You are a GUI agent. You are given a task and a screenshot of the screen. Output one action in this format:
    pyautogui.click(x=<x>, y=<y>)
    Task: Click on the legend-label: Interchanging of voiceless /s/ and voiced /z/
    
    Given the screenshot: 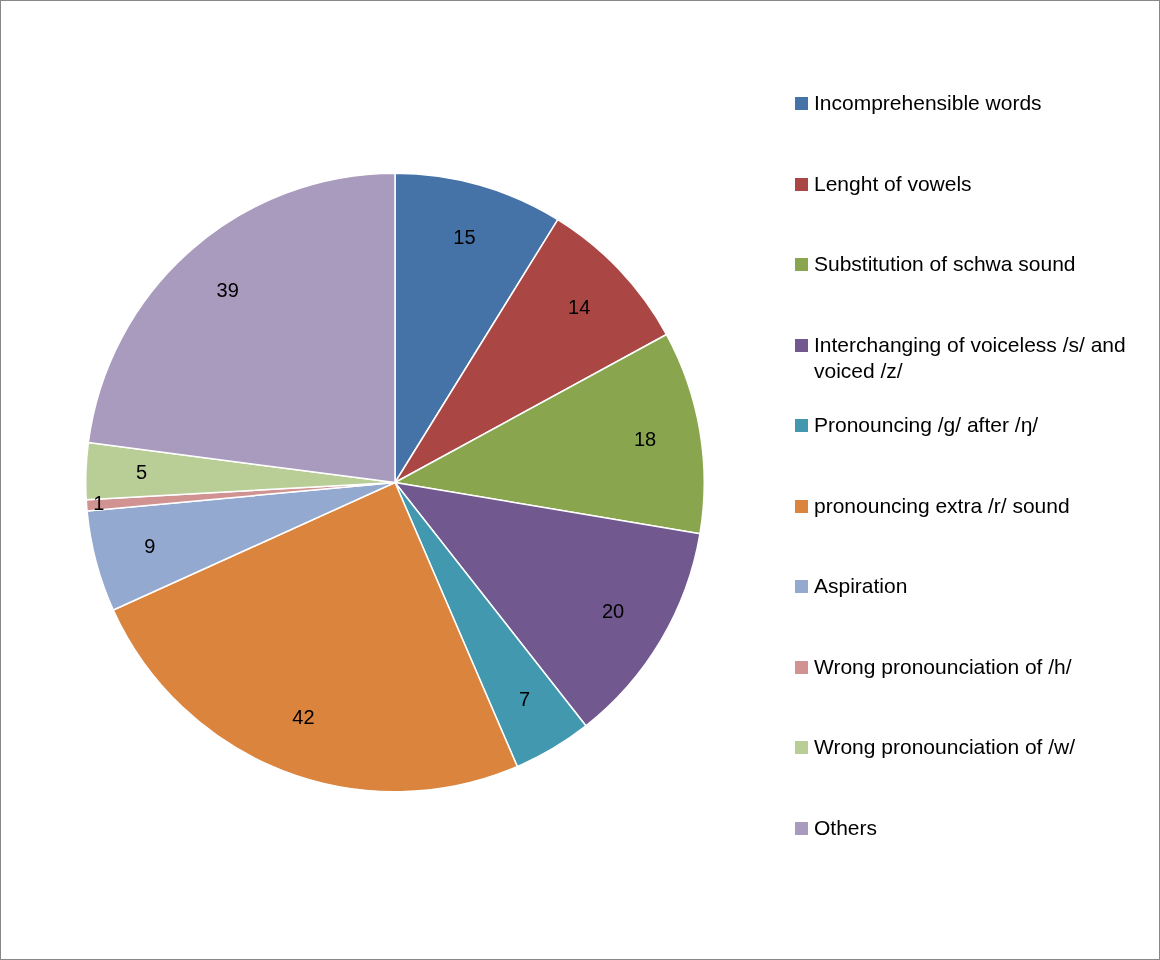 What is the action you would take?
    pyautogui.click(x=970, y=357)
    